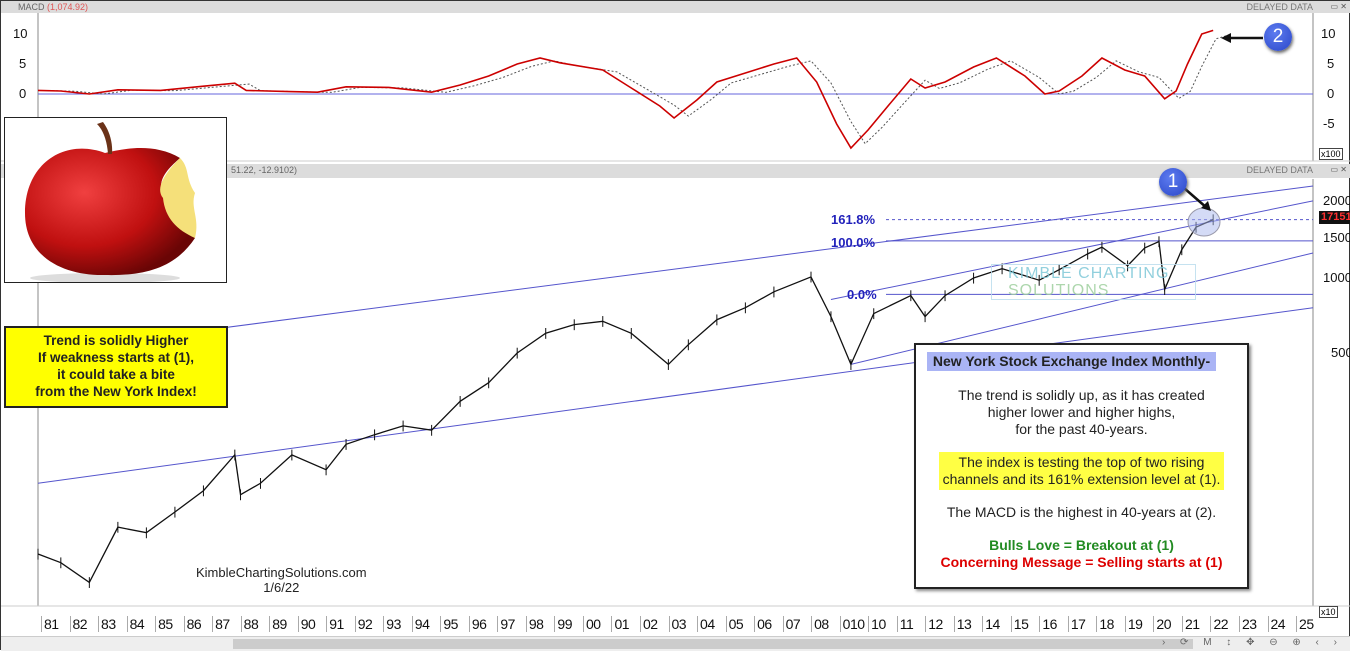 This screenshot has width=1350, height=651. Describe the element at coordinates (1331, 93) in the screenshot. I see `macd-ytick-right: 0` at that location.